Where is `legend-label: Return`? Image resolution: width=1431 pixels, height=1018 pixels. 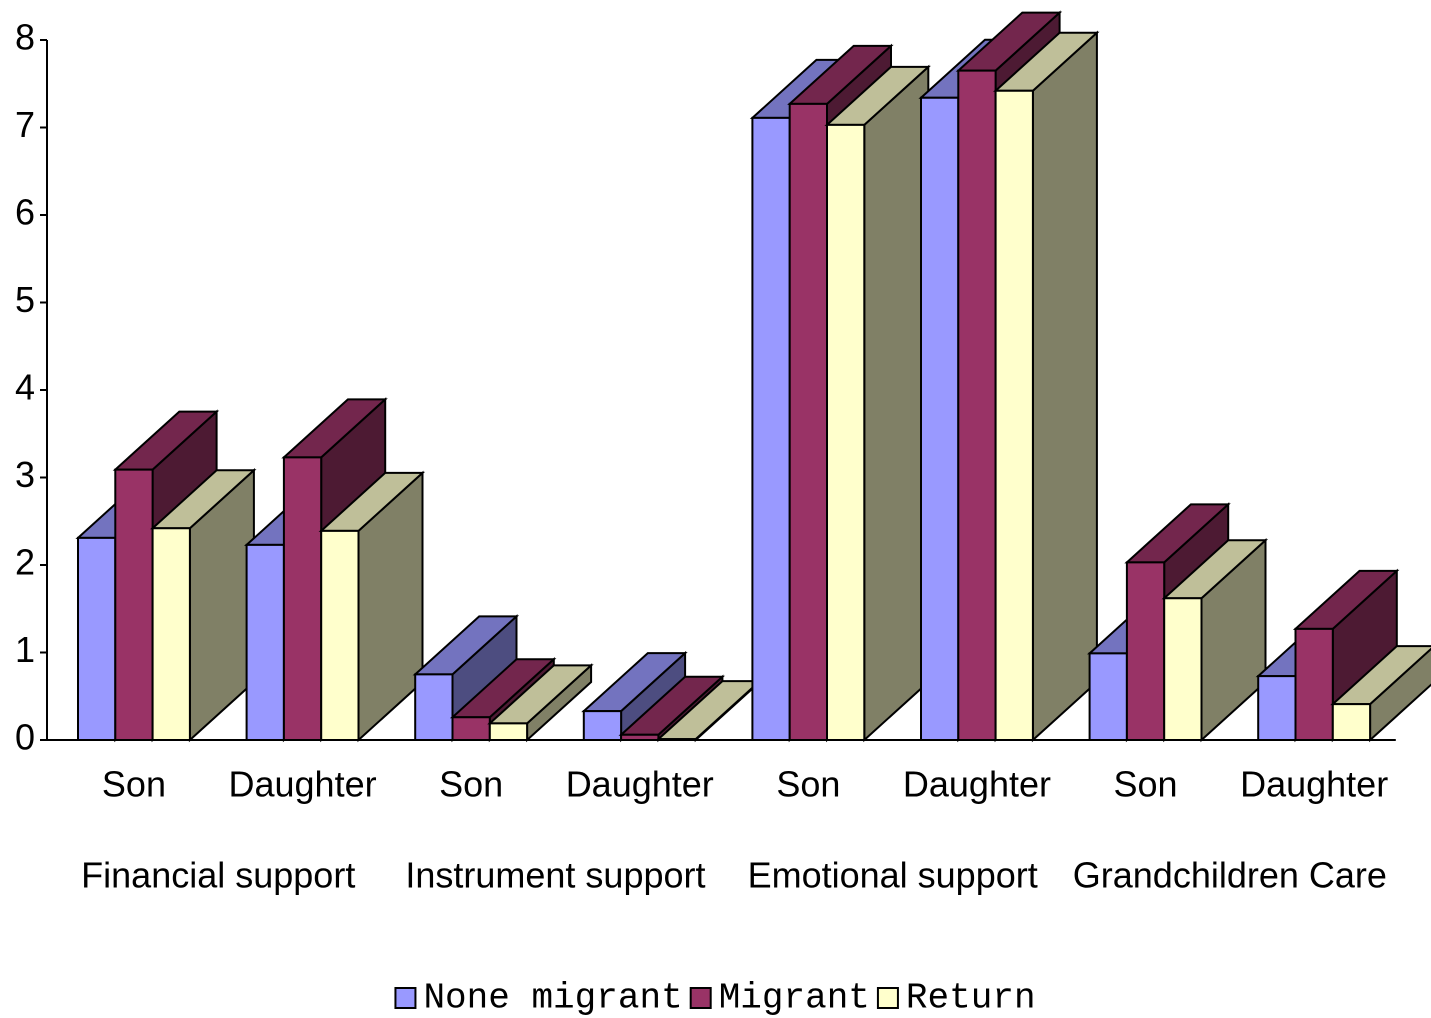 legend-label: Return is located at coordinates (971, 998).